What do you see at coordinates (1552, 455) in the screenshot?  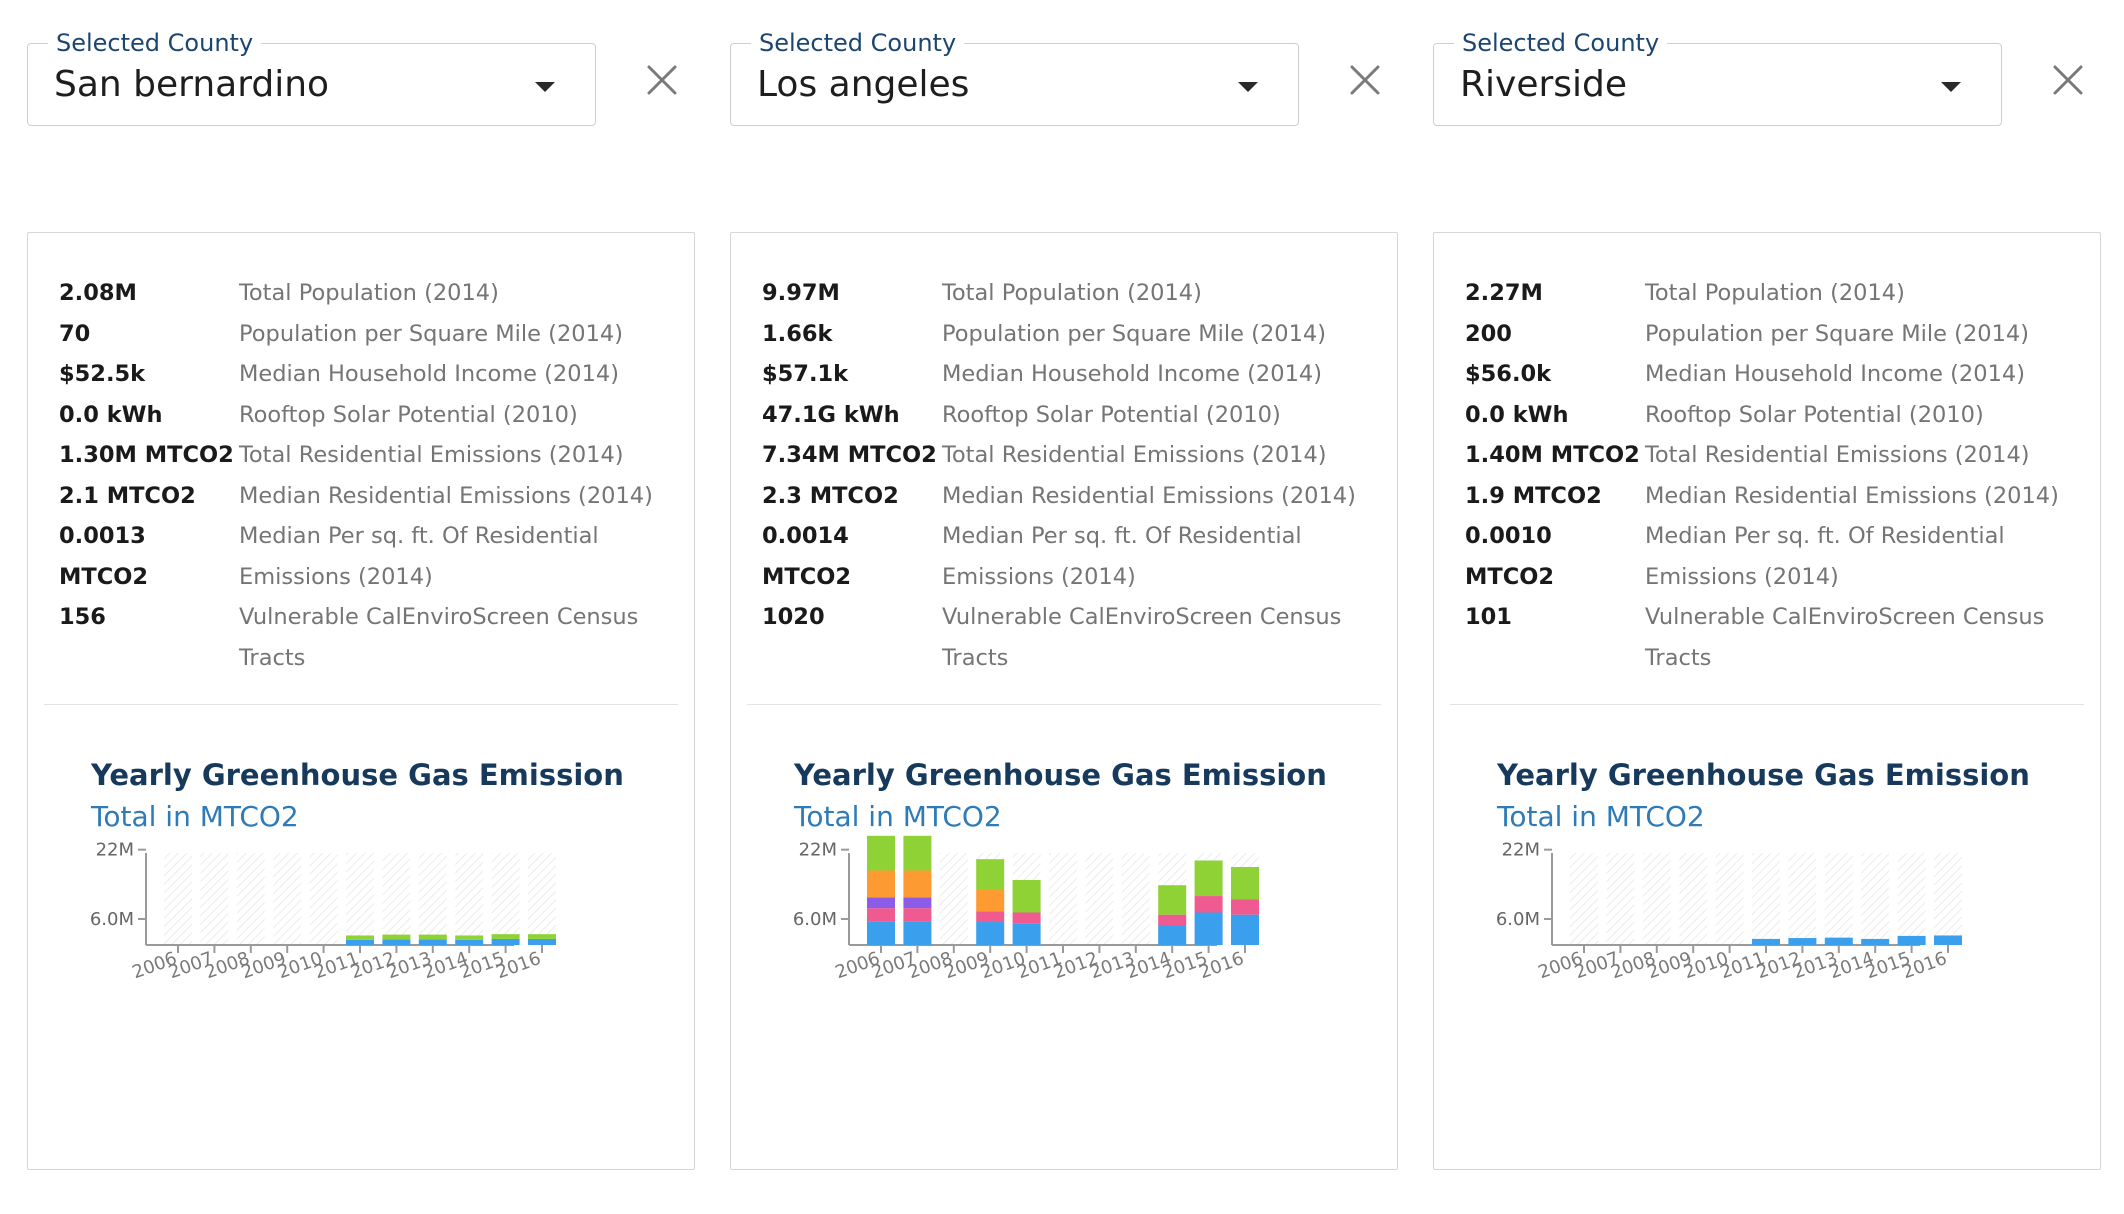 I see `stat-value: 1.40M MTCO2` at bounding box center [1552, 455].